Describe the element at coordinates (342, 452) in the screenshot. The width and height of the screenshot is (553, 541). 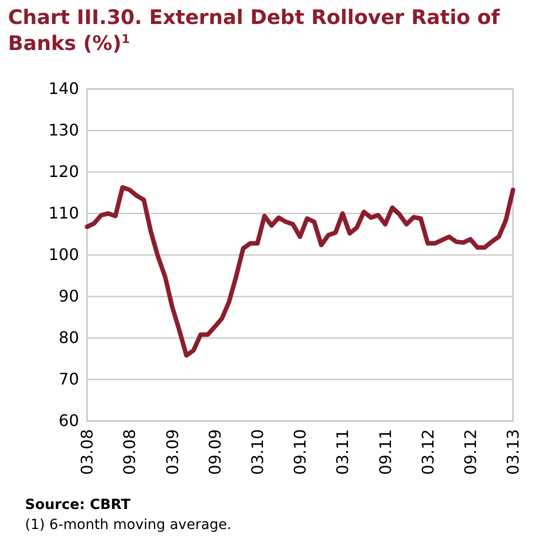
I see `x-tick-label: 03.11` at that location.